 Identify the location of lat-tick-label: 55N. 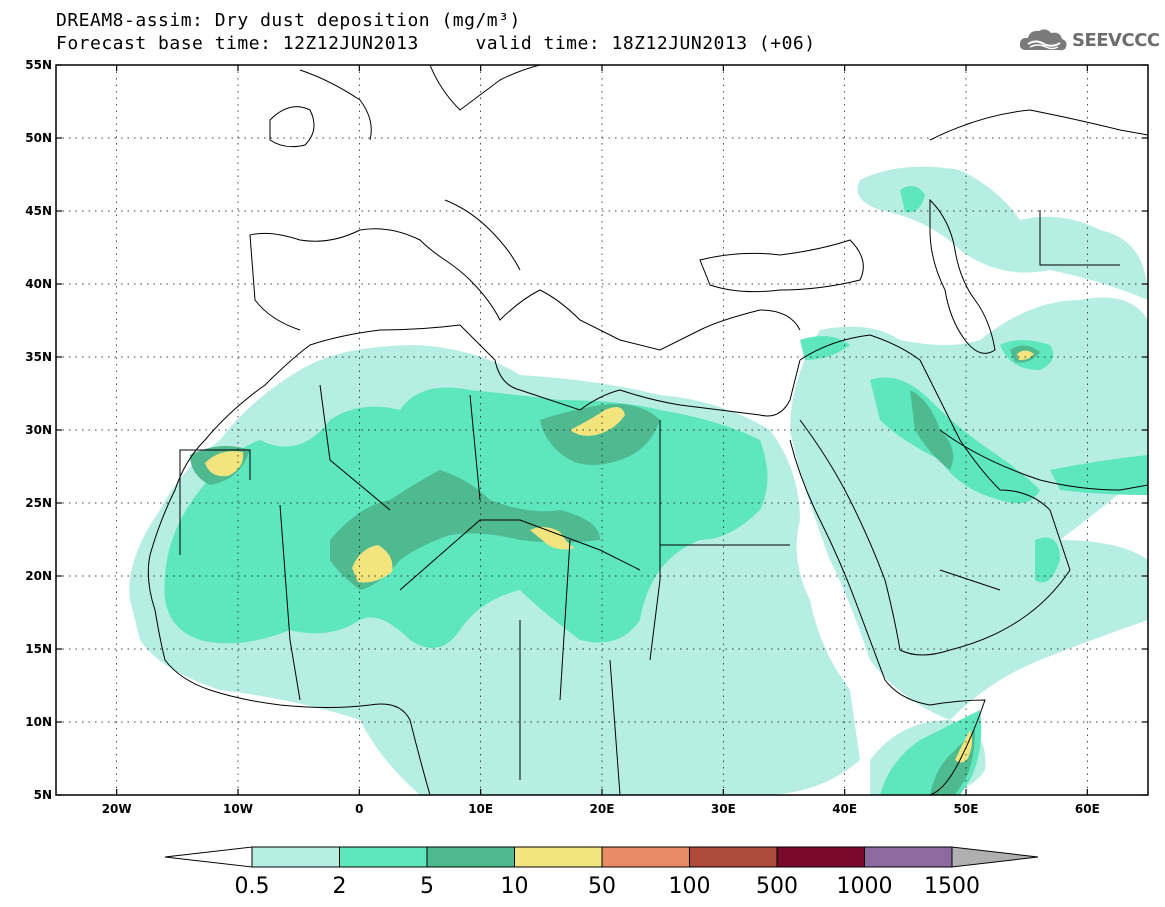
(38, 65).